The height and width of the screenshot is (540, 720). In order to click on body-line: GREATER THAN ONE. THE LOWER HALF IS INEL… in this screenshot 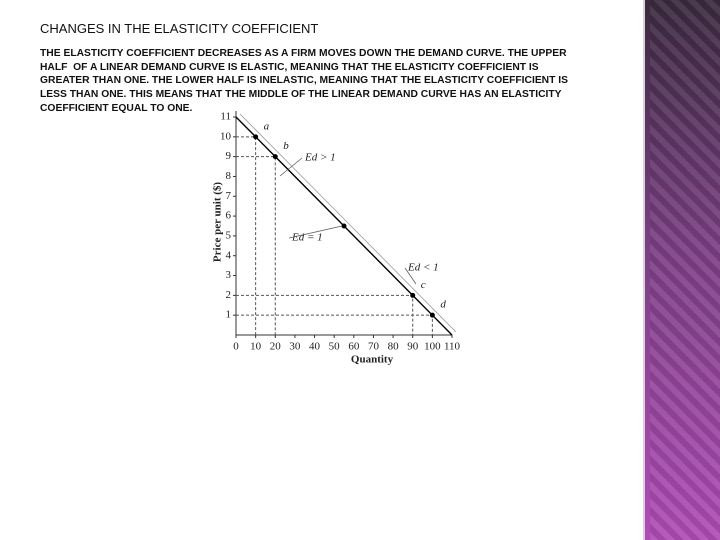, I will do `click(304, 81)`.